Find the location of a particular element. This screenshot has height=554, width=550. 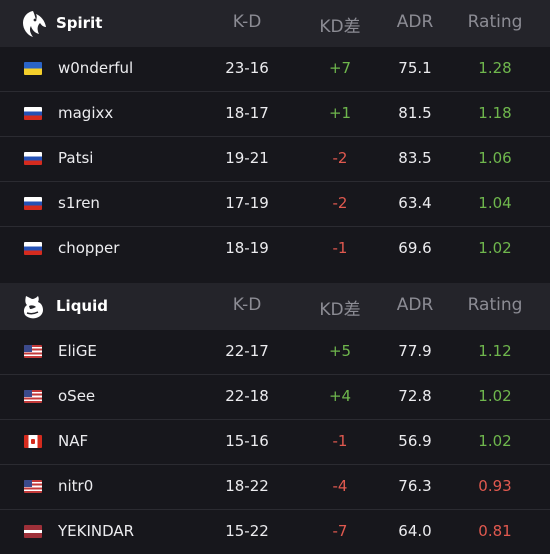

player-row: magixx 18-17 +1 81.5 1.18 is located at coordinates (275, 114).